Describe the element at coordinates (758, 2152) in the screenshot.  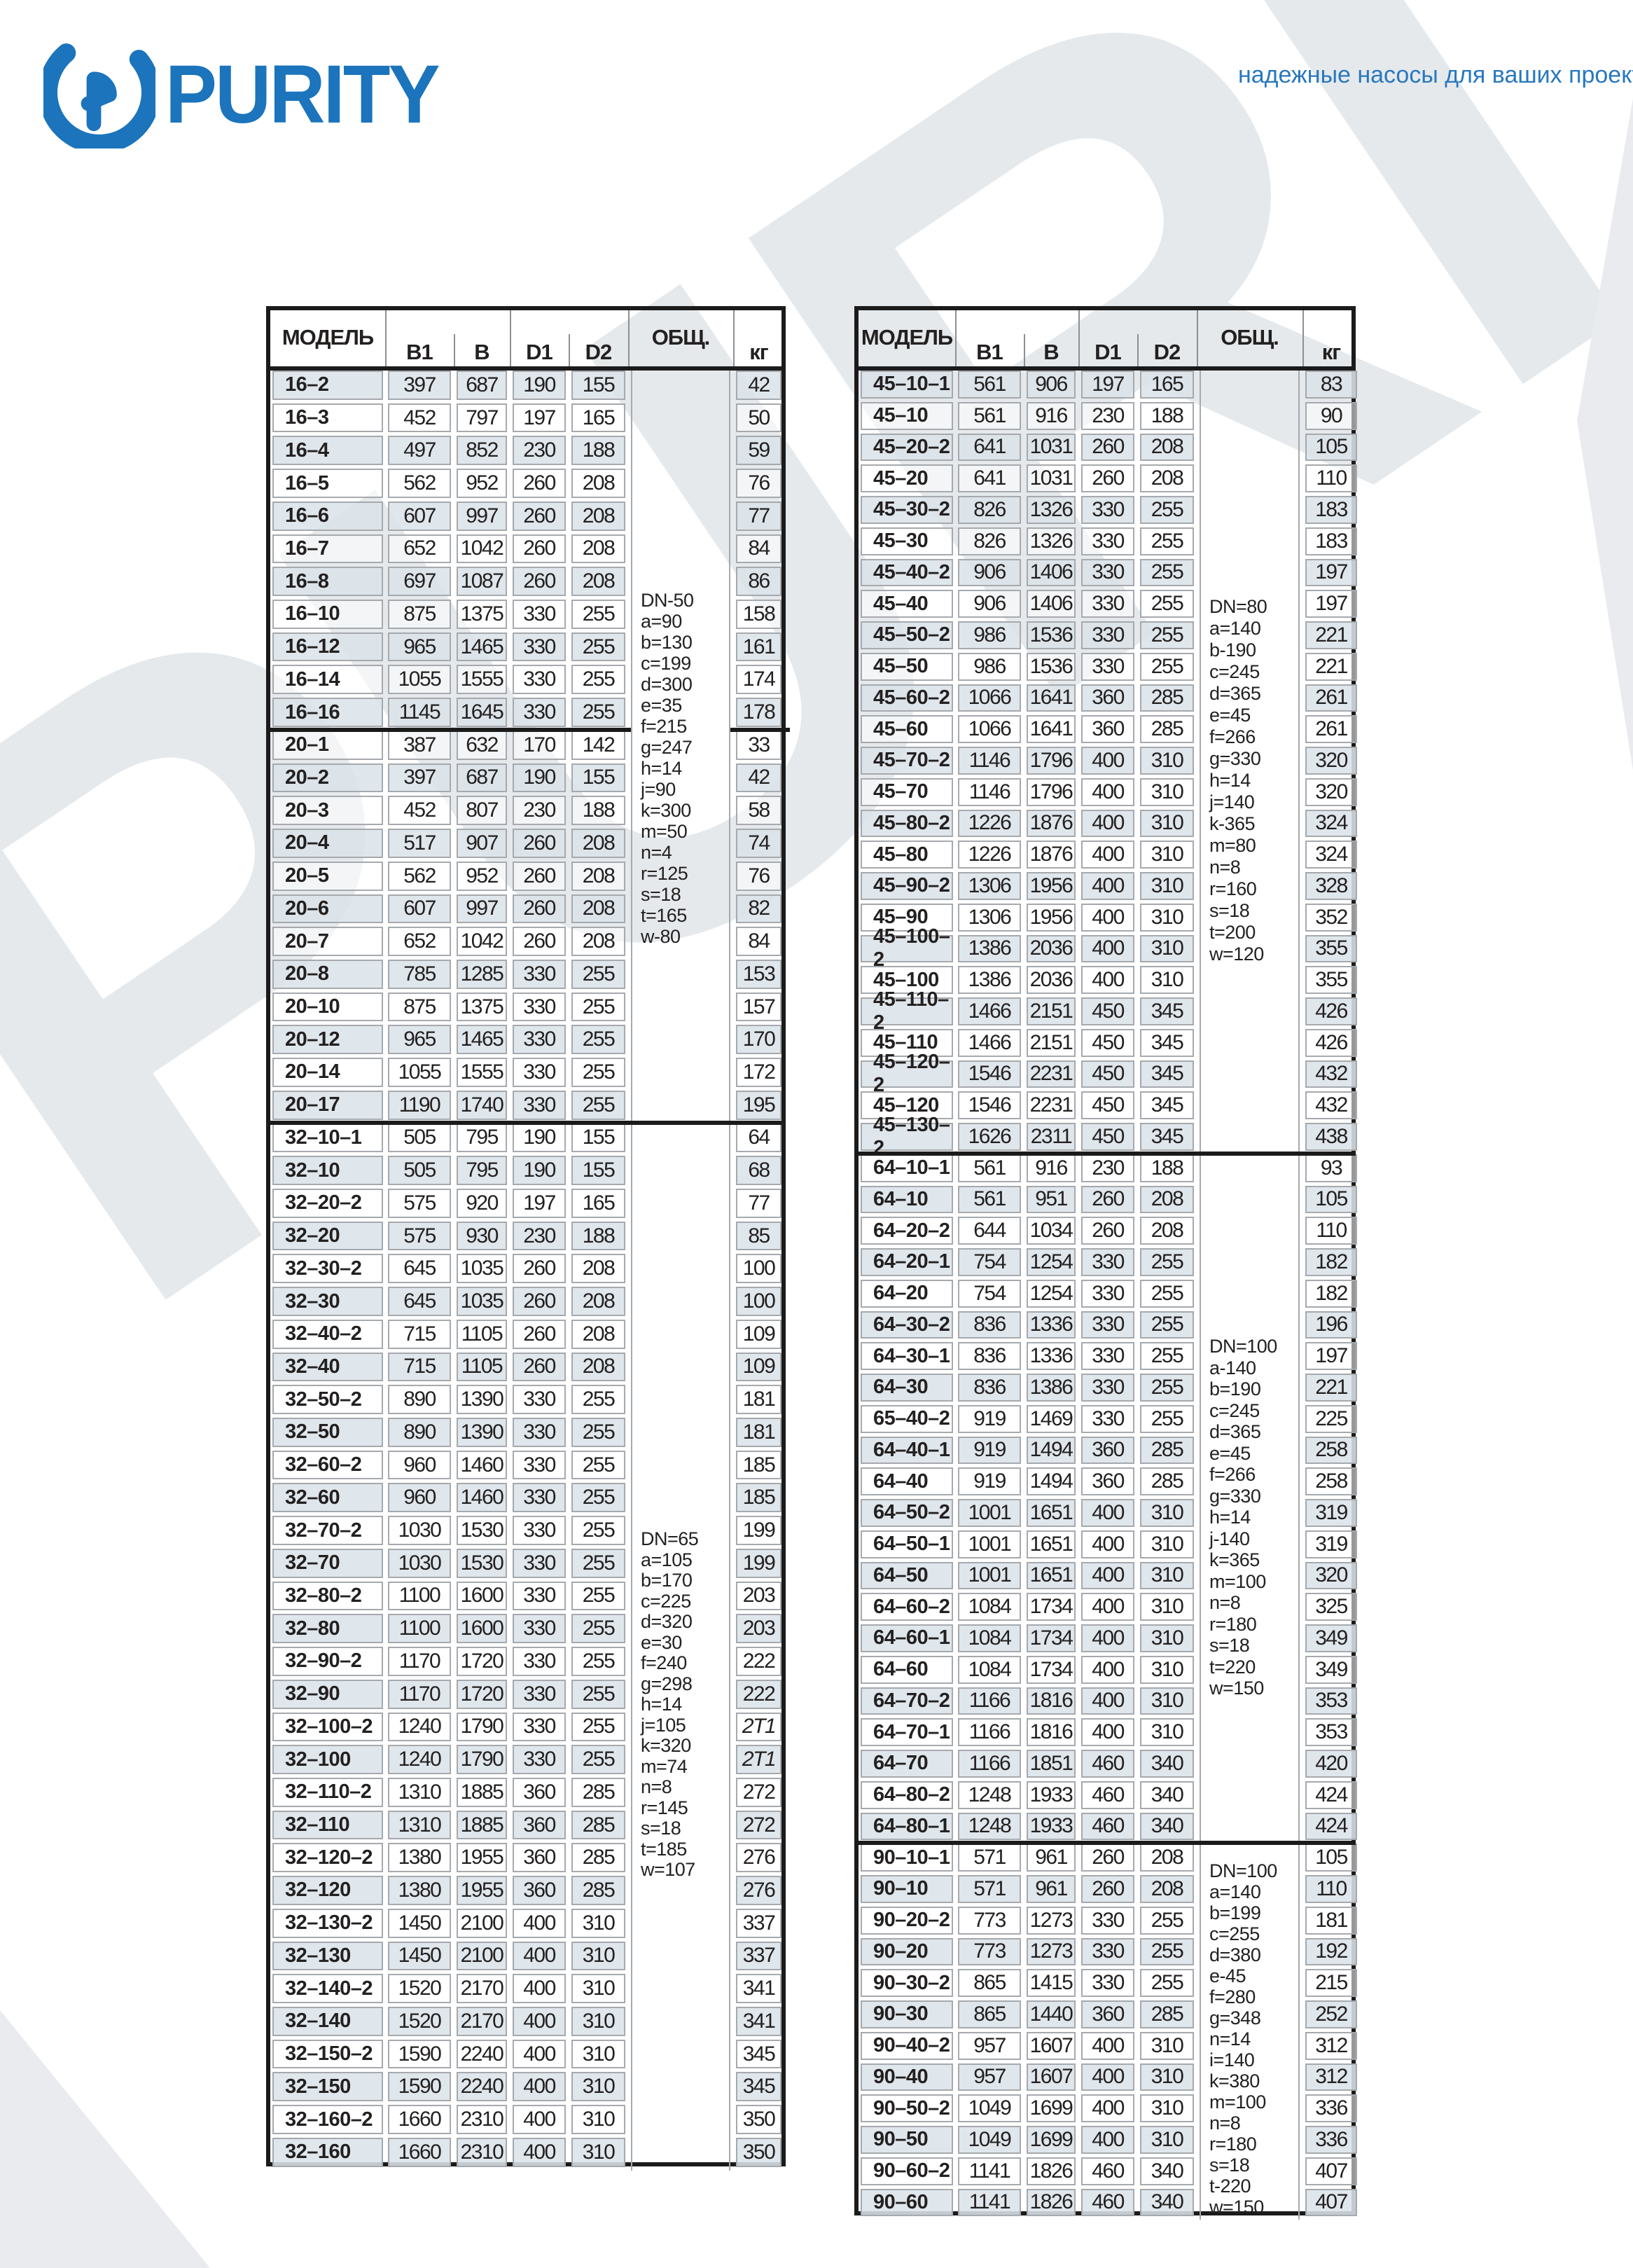
I see `kg-cell: 350` at that location.